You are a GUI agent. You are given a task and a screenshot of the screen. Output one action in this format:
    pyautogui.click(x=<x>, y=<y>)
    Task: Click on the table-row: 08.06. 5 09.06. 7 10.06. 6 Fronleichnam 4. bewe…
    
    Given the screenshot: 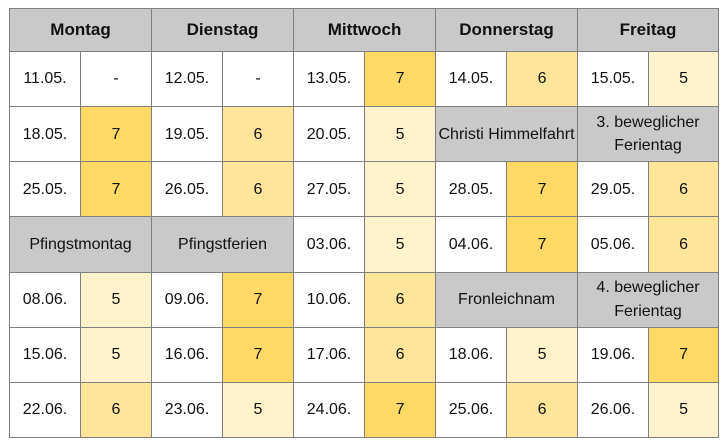 What is the action you would take?
    pyautogui.click(x=364, y=299)
    